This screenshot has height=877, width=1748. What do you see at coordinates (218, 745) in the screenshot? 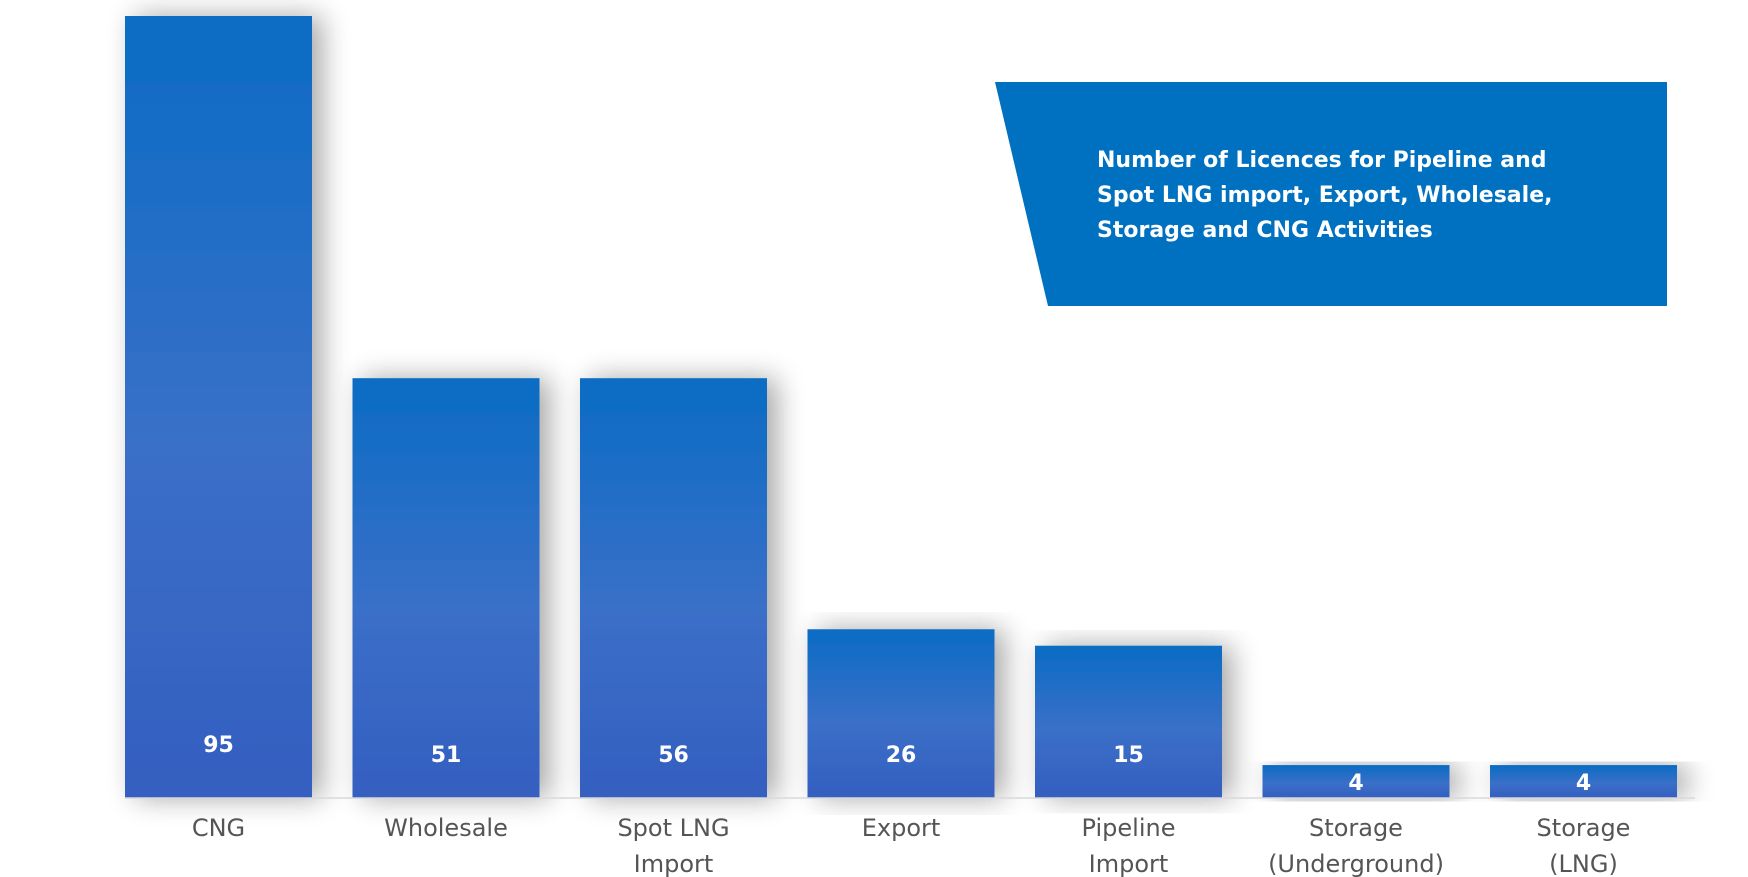
I see `value-label-cng: 95` at bounding box center [218, 745].